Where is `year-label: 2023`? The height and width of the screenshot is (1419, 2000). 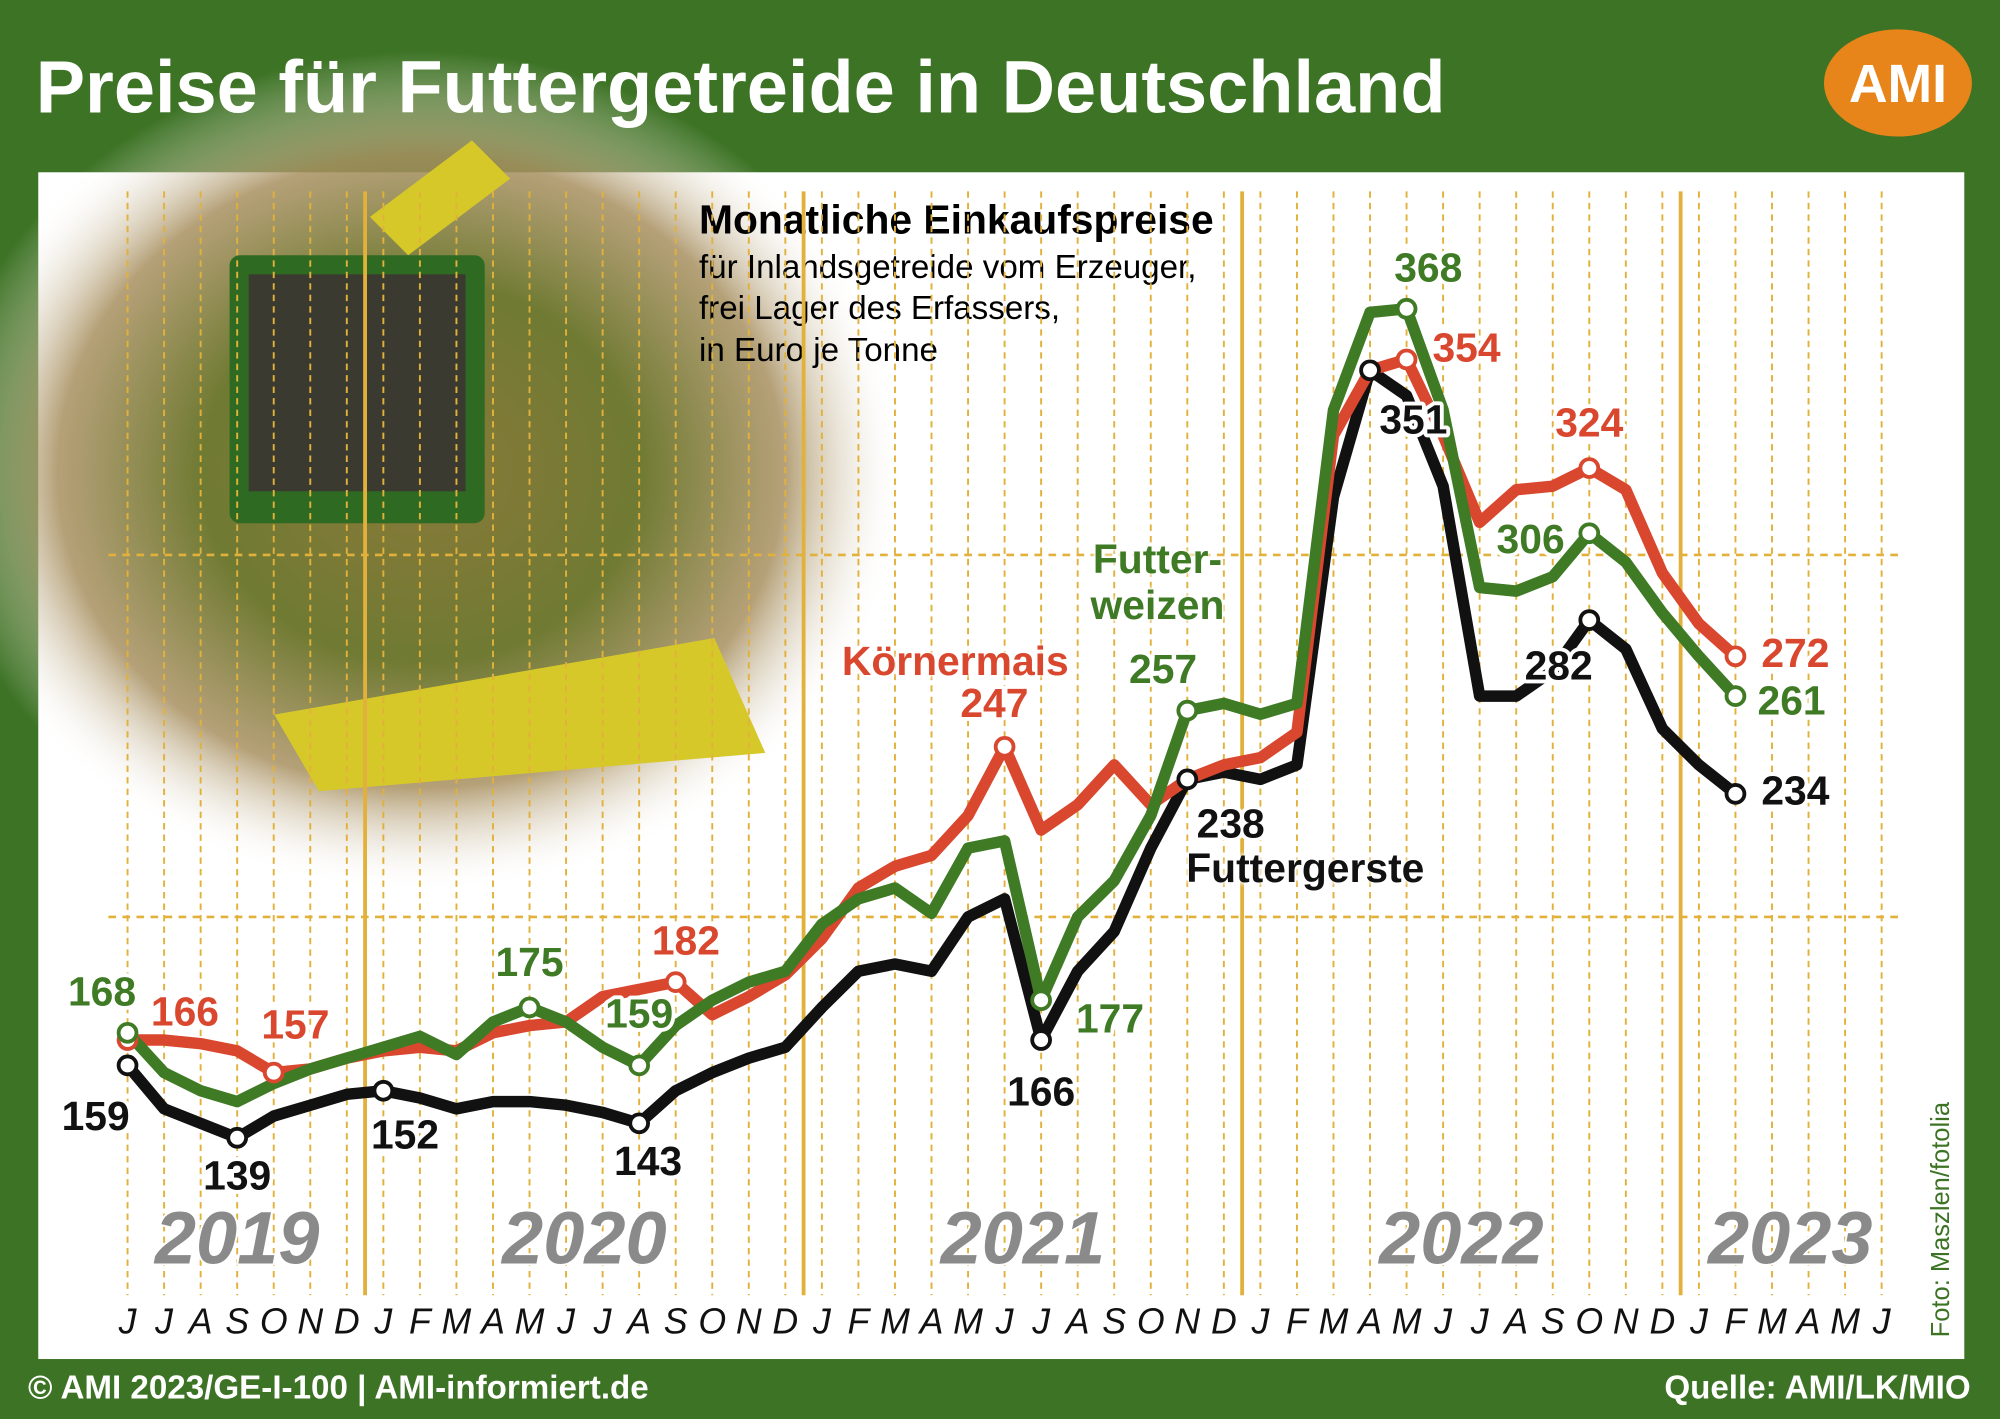 year-label: 2023 is located at coordinates (1789, 1237).